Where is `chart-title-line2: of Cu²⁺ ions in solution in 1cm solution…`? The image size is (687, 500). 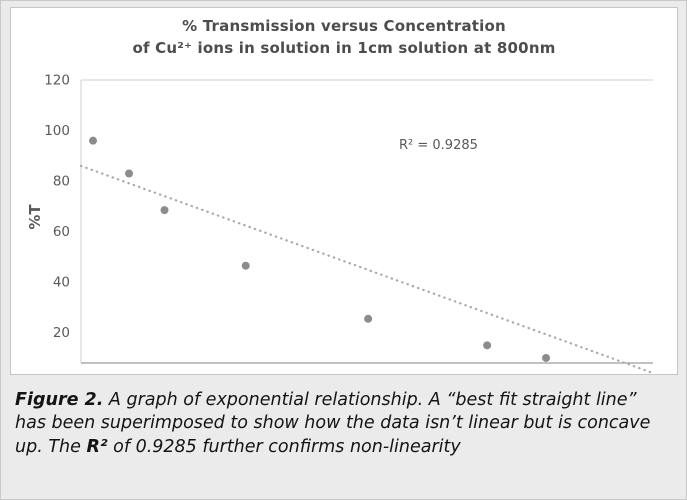 chart-title-line2: of Cu²⁺ ions in solution in 1cm solution… is located at coordinates (344, 47).